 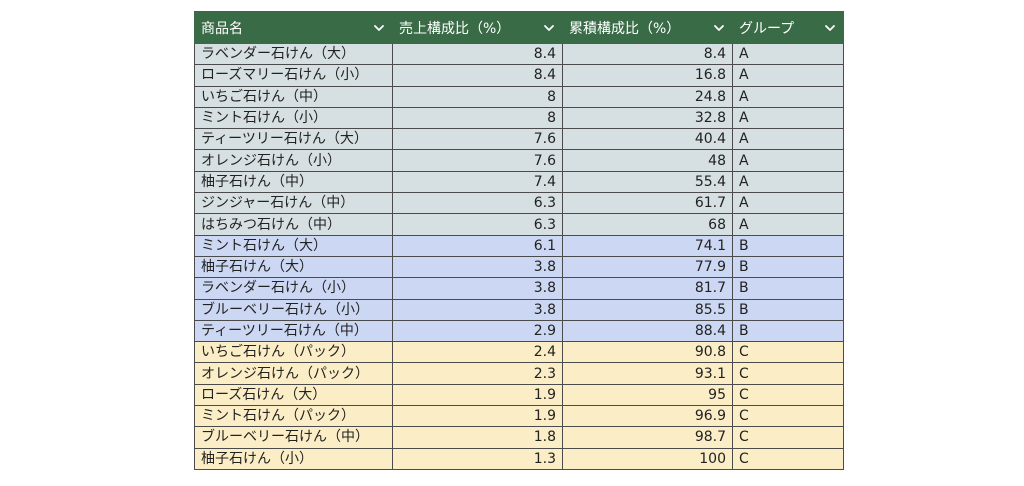 What do you see at coordinates (293, 288) in the screenshot?
I see `product-name-cell: ラベンダー石けん（小）` at bounding box center [293, 288].